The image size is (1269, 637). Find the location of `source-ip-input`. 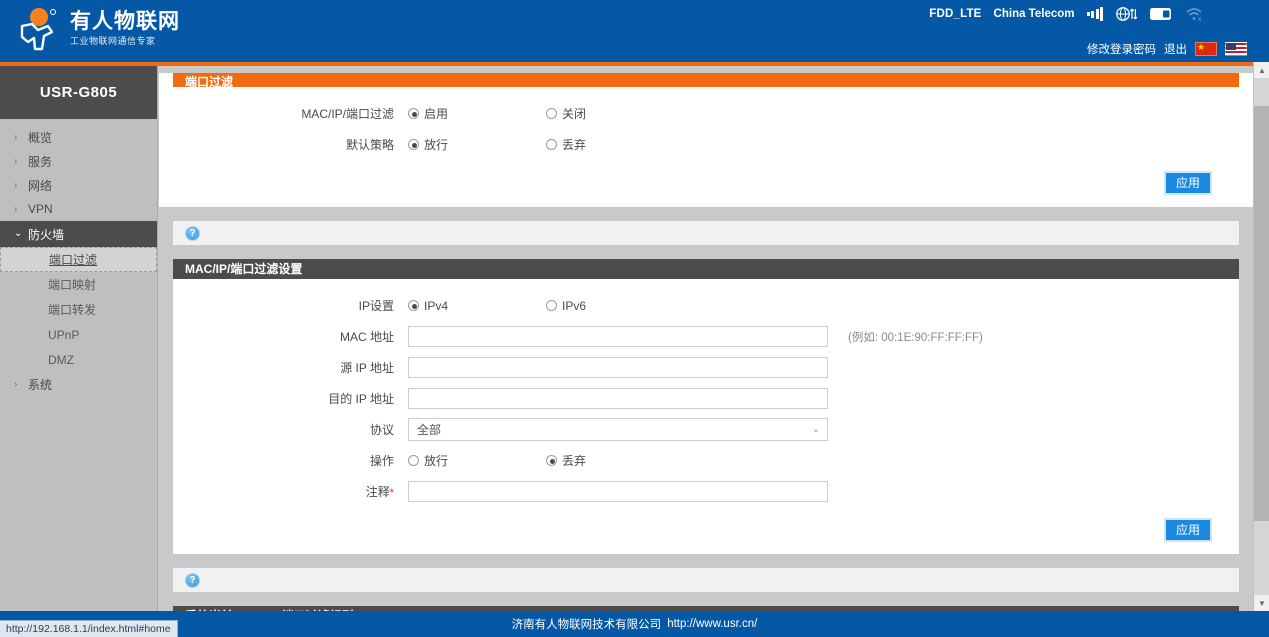

source-ip-input is located at coordinates (618, 367).